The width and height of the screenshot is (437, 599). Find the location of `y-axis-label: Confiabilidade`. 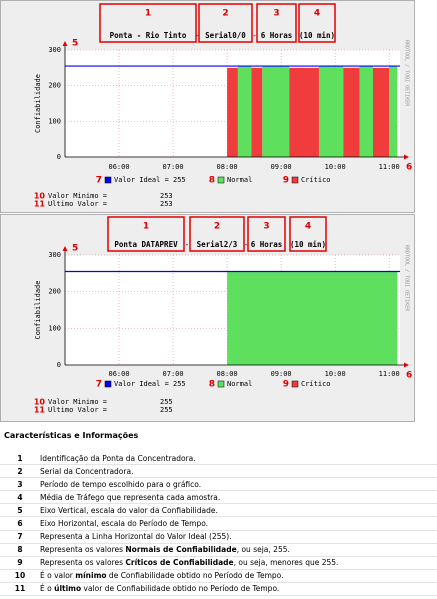

y-axis-label: Confiabilidade is located at coordinates (38, 103).